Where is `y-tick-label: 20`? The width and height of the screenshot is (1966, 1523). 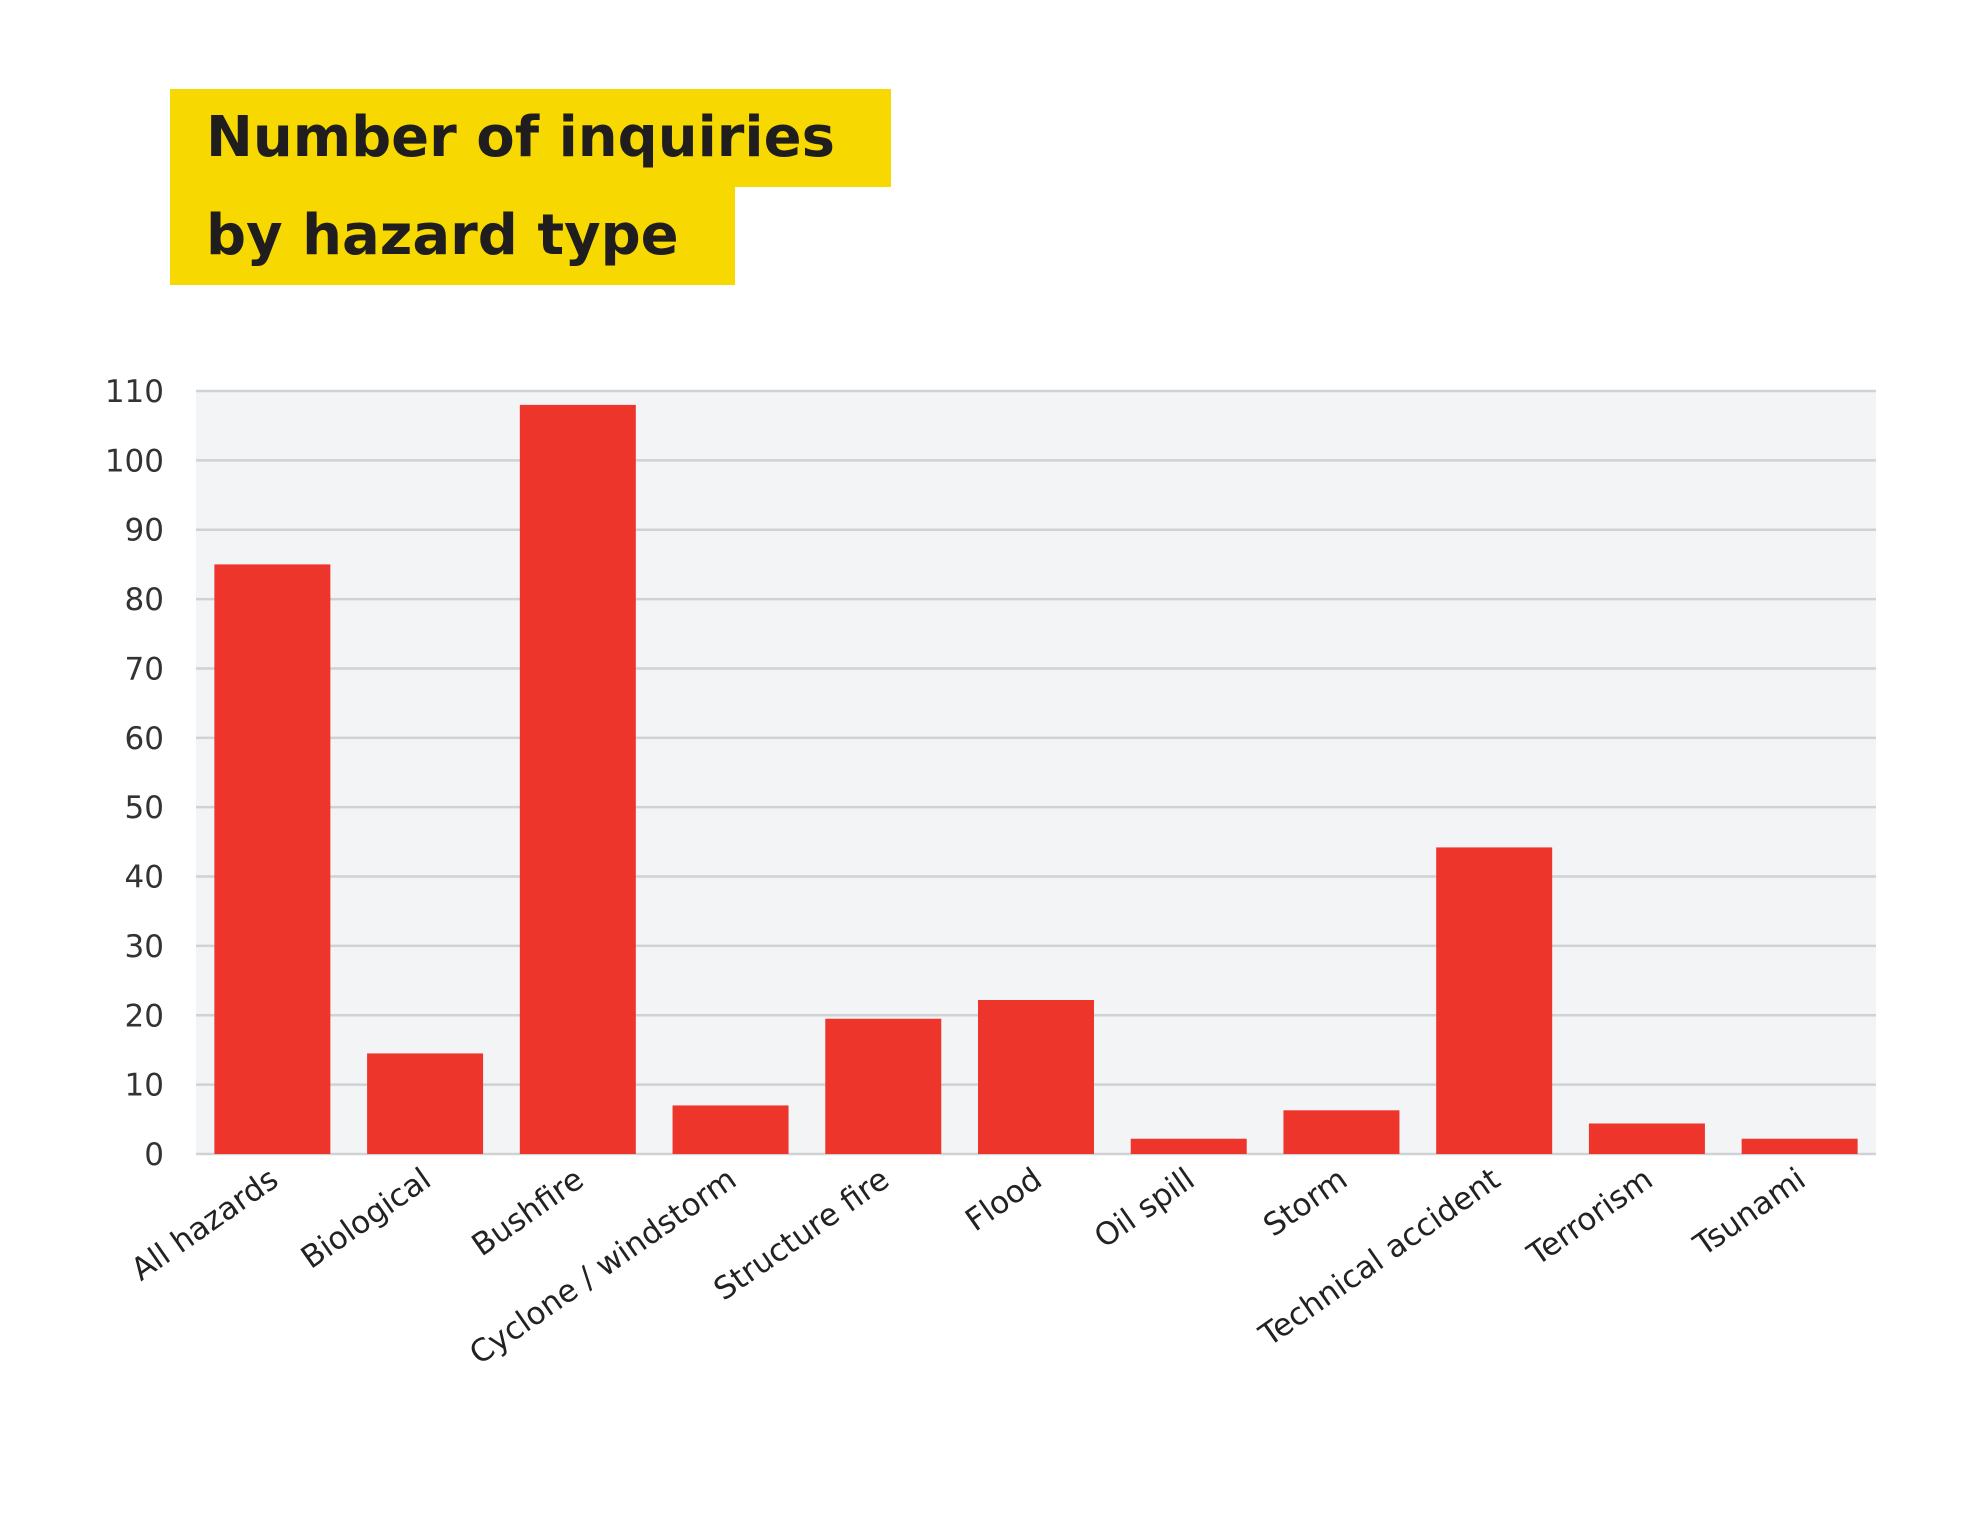 y-tick-label: 20 is located at coordinates (144, 1016).